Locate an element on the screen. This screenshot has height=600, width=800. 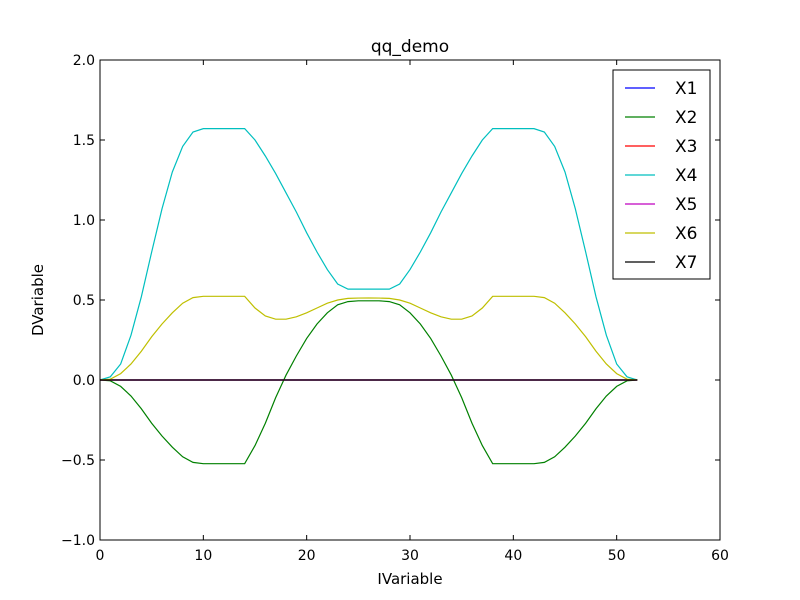
legend-label-x5: X5 is located at coordinates (686, 205).